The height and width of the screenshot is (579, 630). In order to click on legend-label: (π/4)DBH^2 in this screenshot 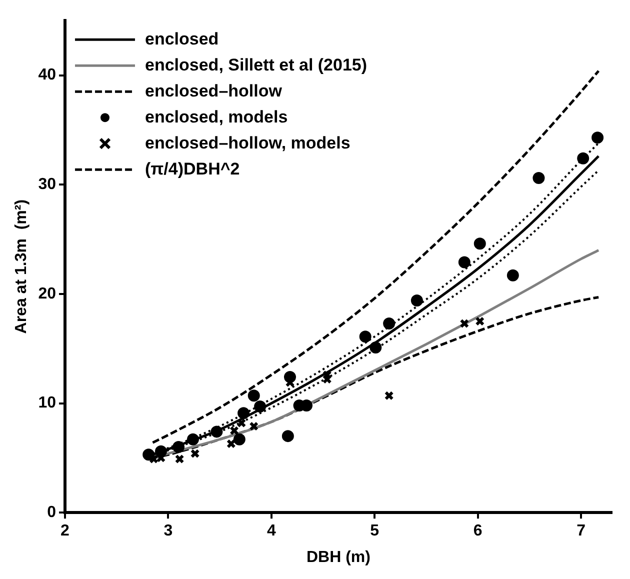, I will do `click(192, 168)`.